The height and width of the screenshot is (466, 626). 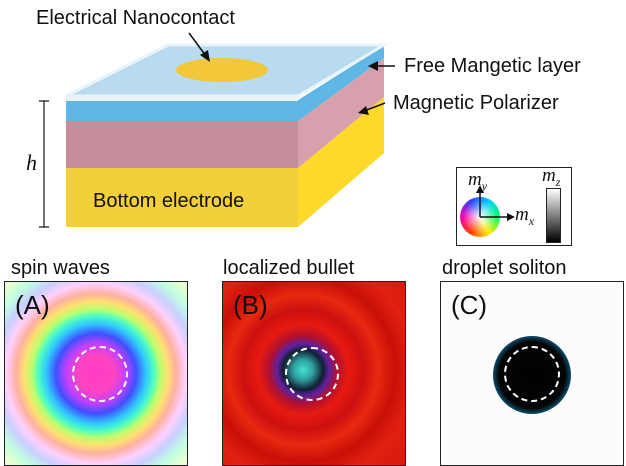 I want to click on my-label: my, so click(x=478, y=181).